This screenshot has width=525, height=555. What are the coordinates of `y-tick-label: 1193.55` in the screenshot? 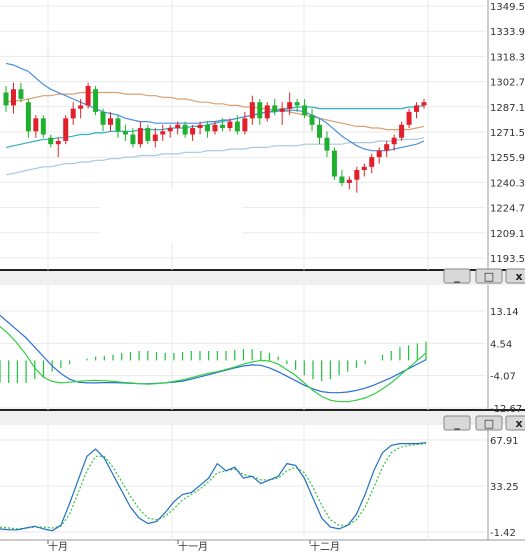 It's located at (507, 259).